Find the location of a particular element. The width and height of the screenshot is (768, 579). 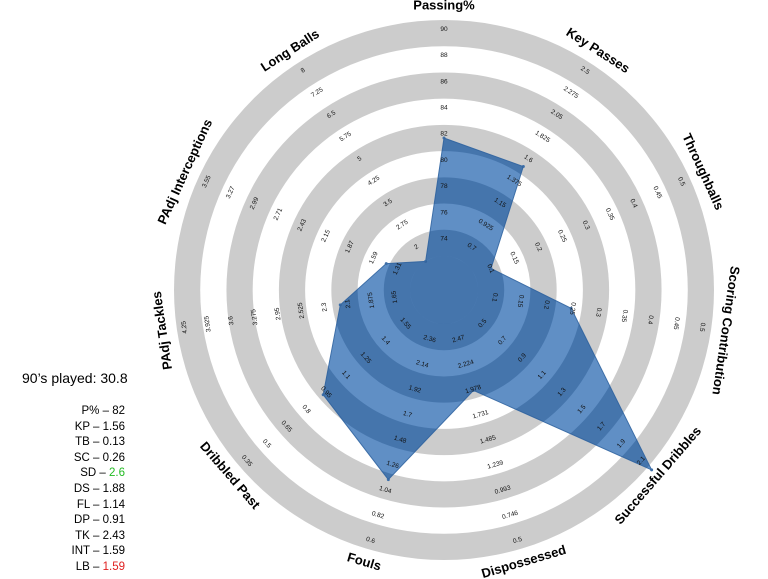

tick-label: 3.55 is located at coordinates (207, 181).